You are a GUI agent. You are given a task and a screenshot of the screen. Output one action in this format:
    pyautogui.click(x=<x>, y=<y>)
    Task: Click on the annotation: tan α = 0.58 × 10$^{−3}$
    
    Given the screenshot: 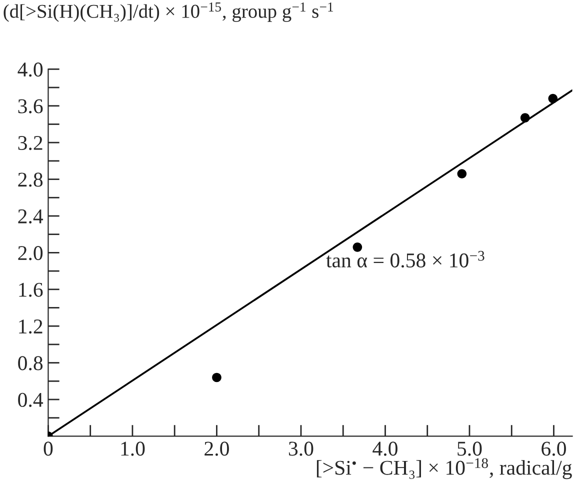 What is the action you would take?
    pyautogui.click(x=405, y=259)
    